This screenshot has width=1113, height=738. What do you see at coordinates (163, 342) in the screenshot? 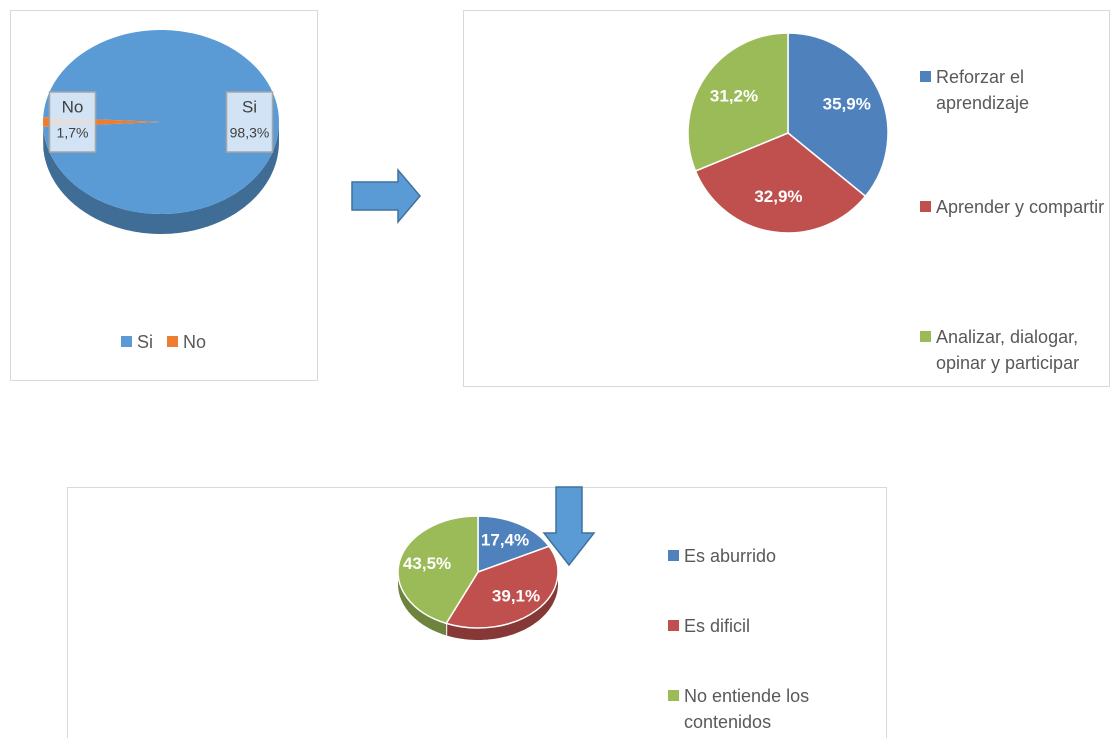
I see `legend: Si No` at bounding box center [163, 342].